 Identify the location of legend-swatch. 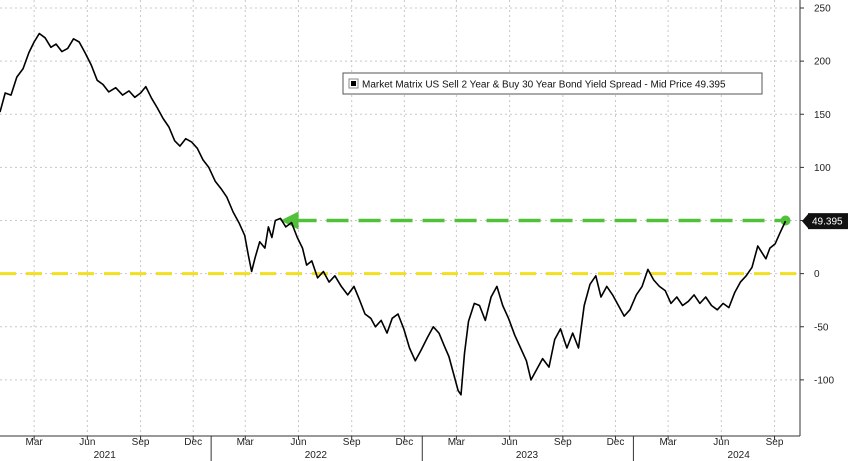
(353, 83).